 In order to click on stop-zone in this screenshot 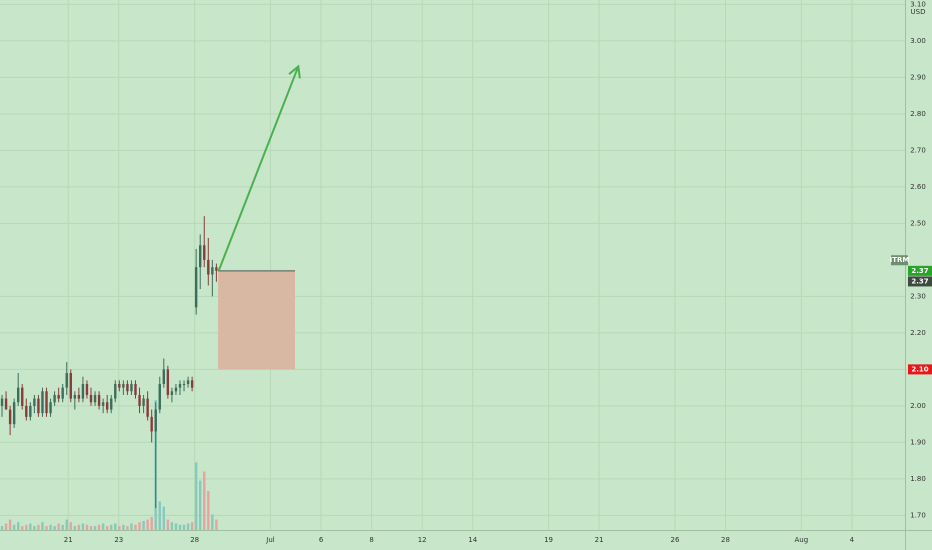, I will do `click(257, 320)`.